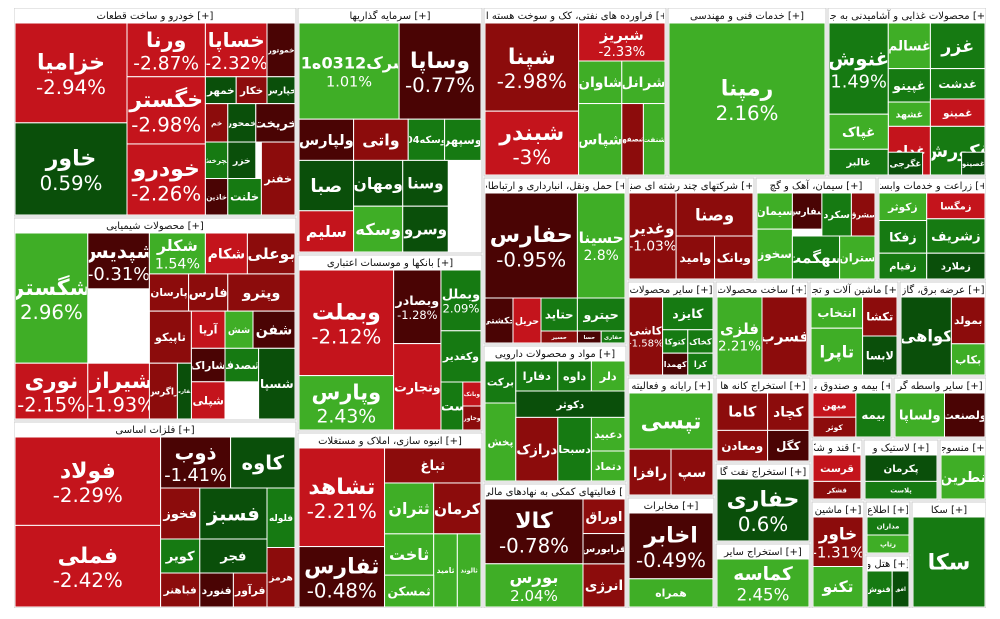  Describe the element at coordinates (858, 162) in the screenshot. I see `stock-tile: غالبر` at that location.